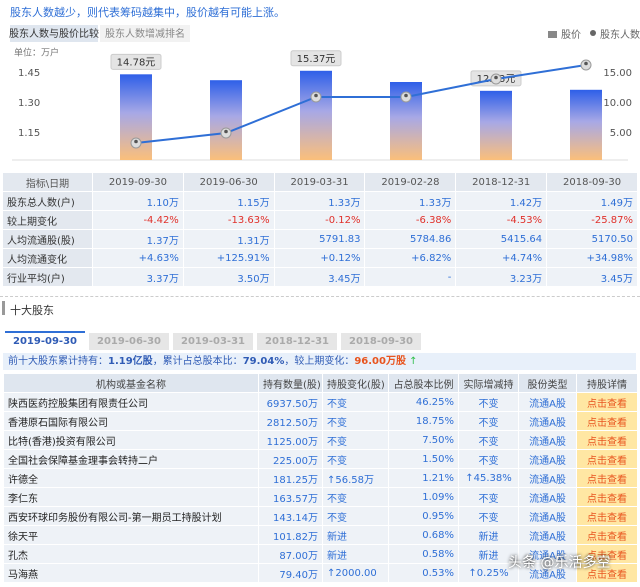  I want to click on header-cell: 指标\日期, so click(47, 182).